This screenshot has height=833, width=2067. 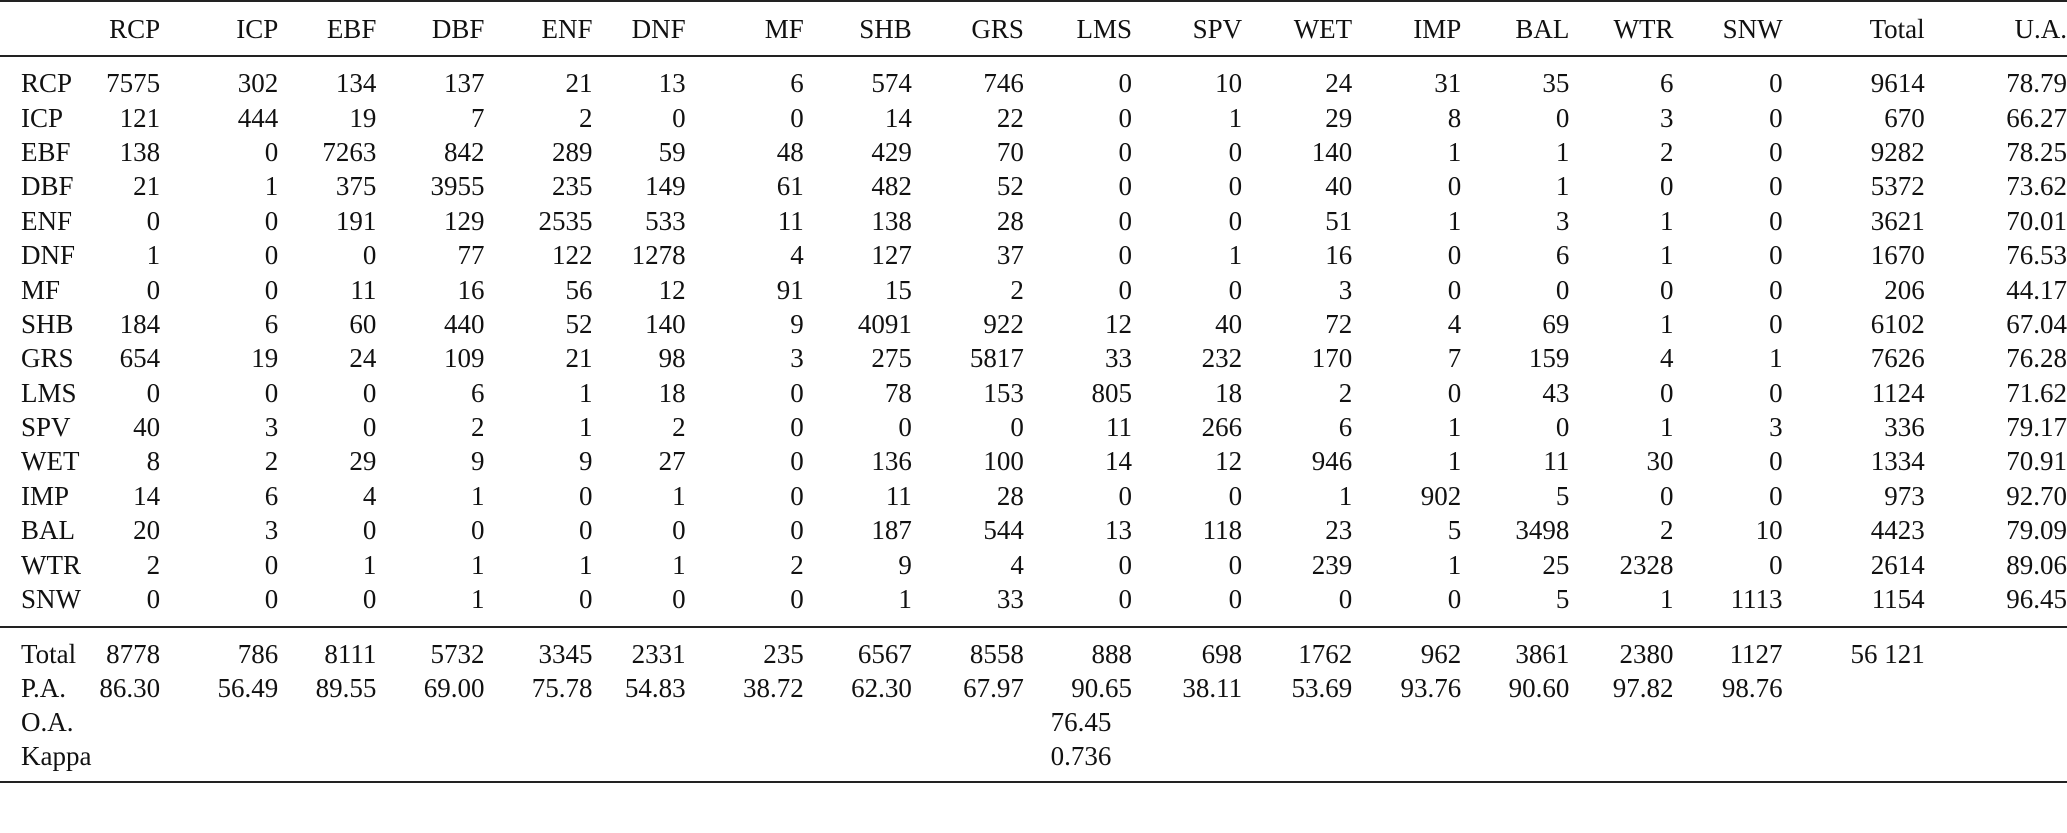 I want to click on row-label: BAL, so click(x=48, y=530).